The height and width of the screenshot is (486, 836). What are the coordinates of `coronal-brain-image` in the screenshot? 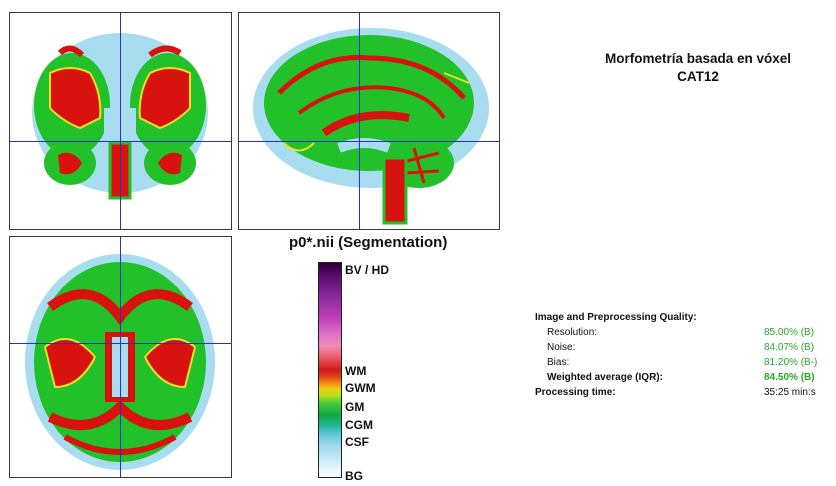 It's located at (120, 116).